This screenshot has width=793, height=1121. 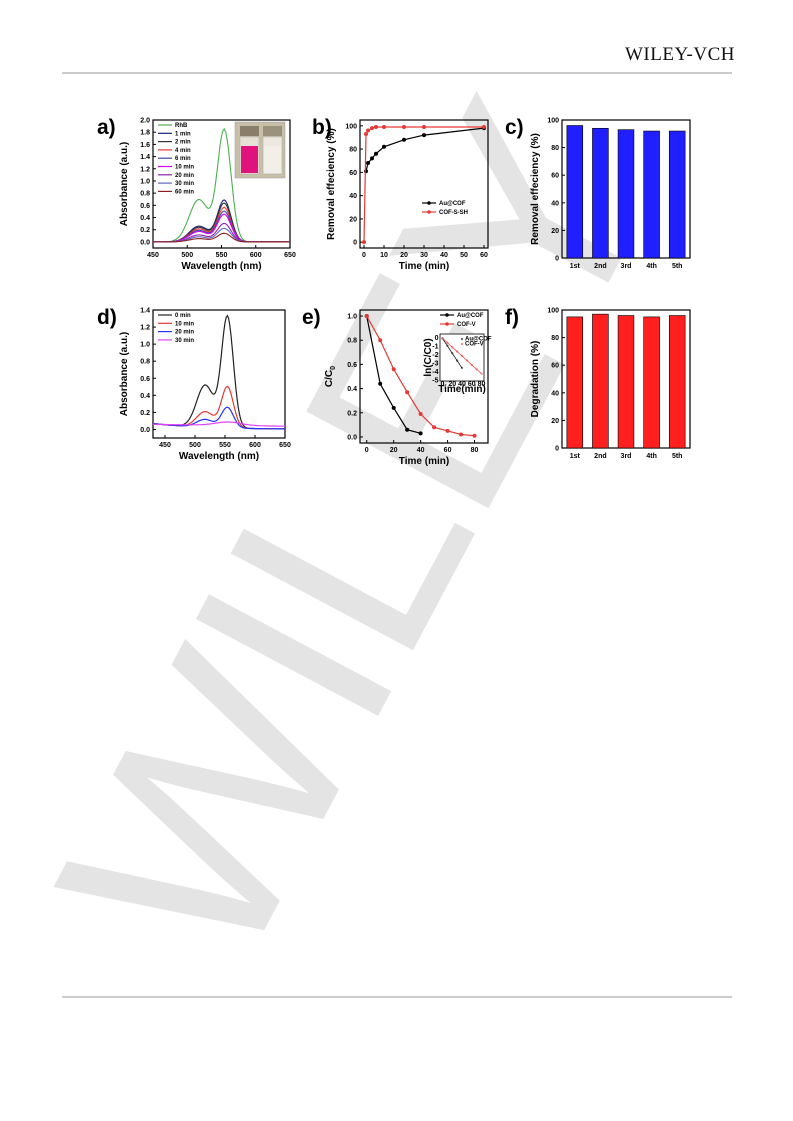 What do you see at coordinates (311, 317) in the screenshot?
I see `panel-label: e)` at bounding box center [311, 317].